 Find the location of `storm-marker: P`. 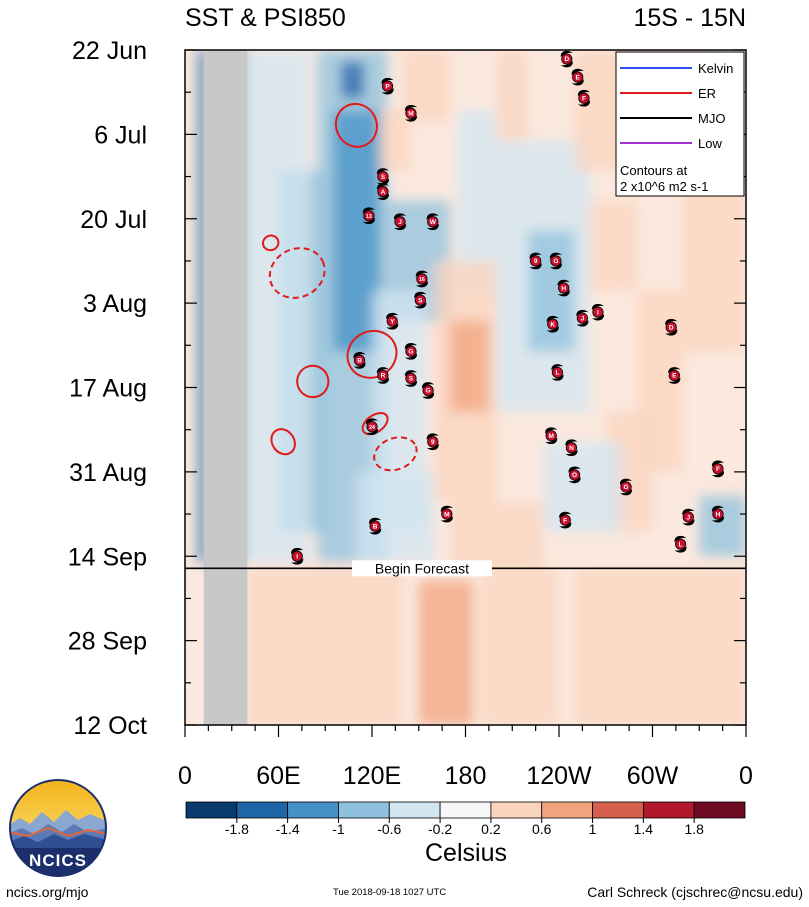

storm-marker: P is located at coordinates (387, 86).